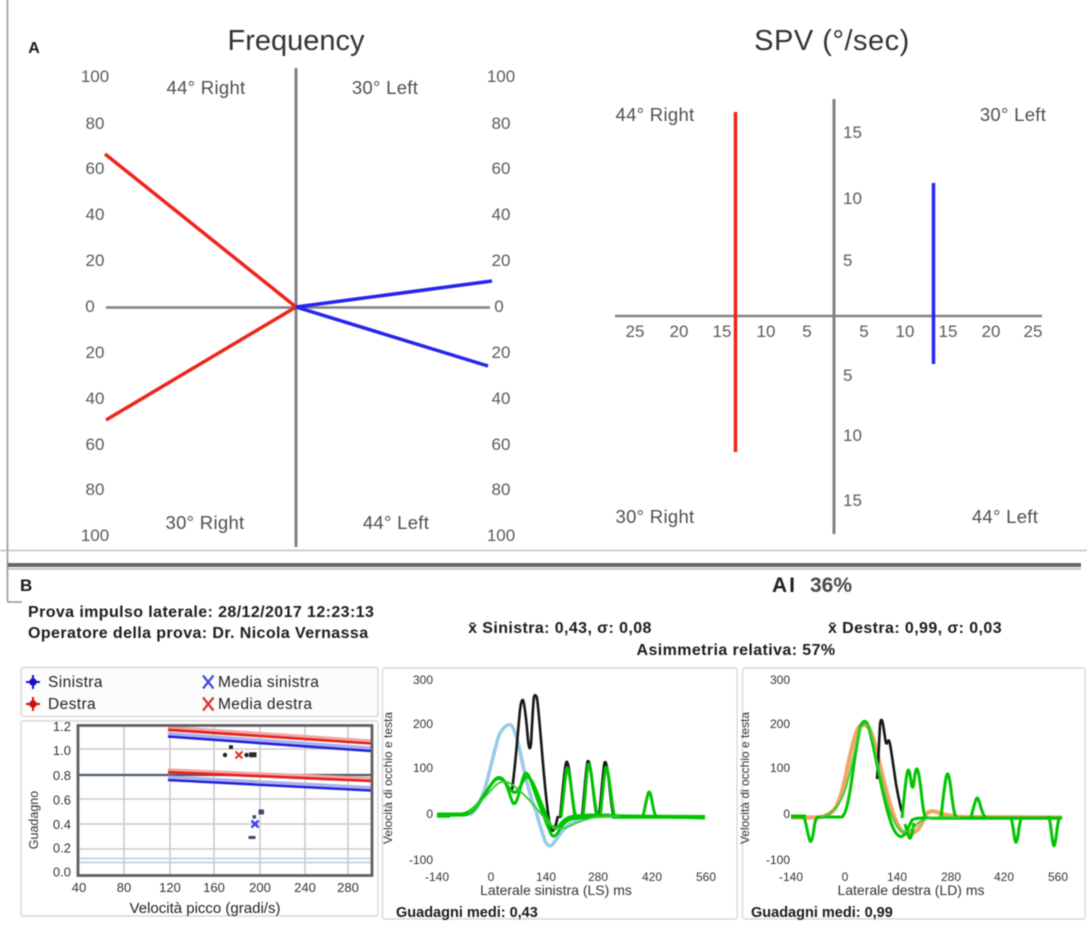  What do you see at coordinates (170, 887) in the screenshot?
I see `svg-text: 120` at bounding box center [170, 887].